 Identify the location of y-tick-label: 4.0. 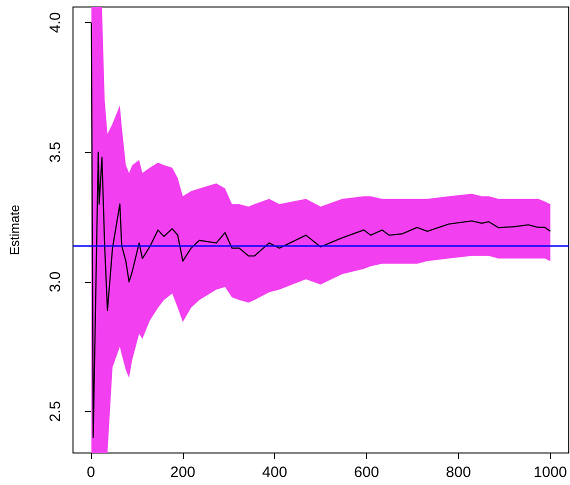
(55, 22).